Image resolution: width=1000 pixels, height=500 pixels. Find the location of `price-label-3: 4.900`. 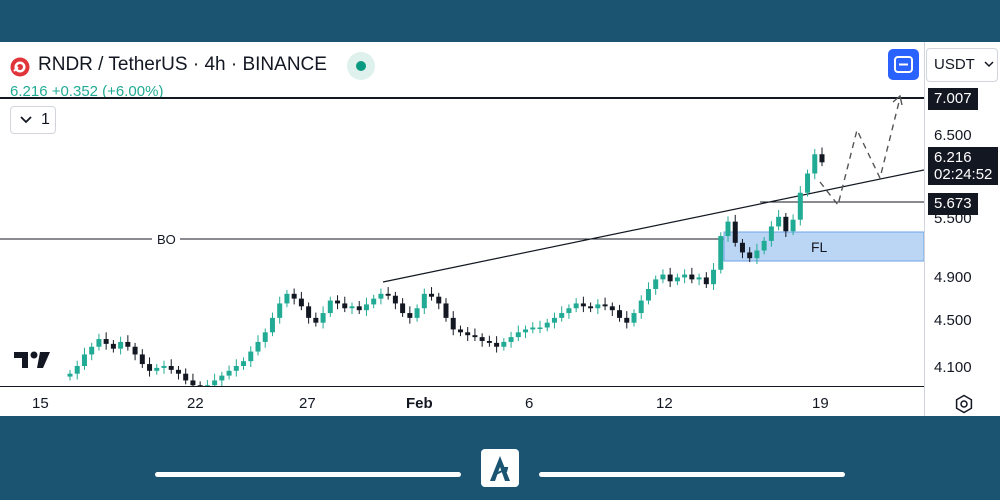

price-label-3: 4.900 is located at coordinates (953, 277).